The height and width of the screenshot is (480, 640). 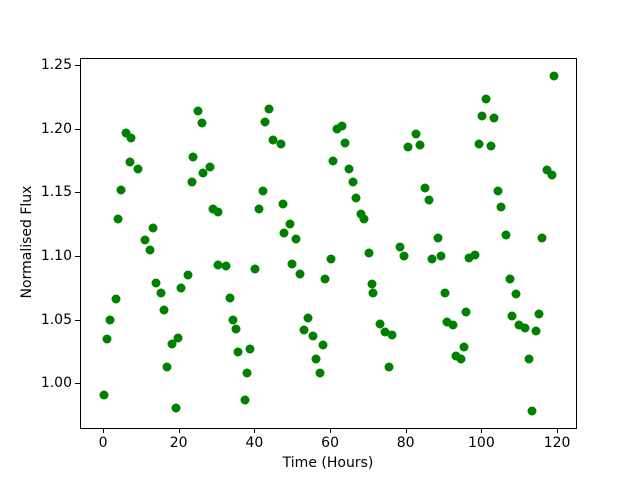 I want to click on x-tick-label: 40, so click(x=254, y=443).